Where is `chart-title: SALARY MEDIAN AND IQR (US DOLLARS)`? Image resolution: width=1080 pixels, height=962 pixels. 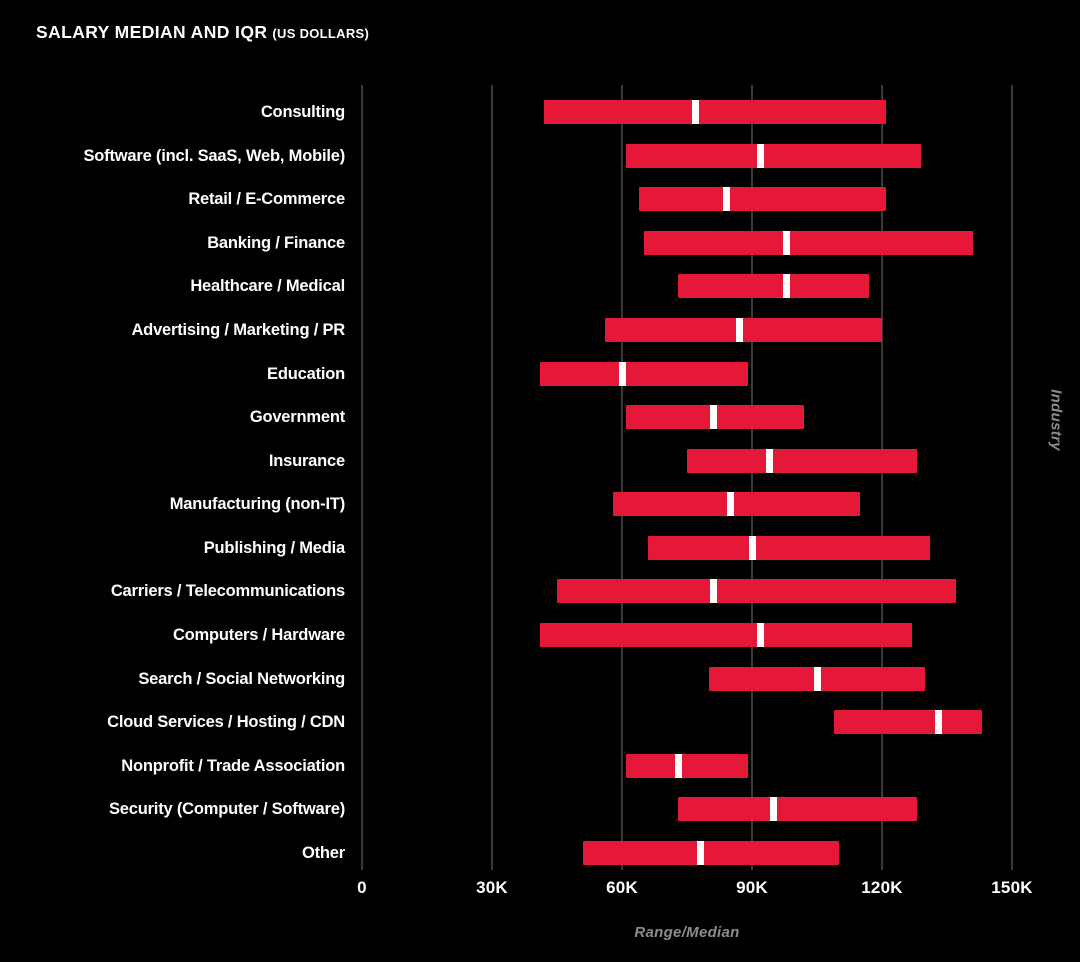
chart-title: SALARY MEDIAN AND IQR (US DOLLARS) is located at coordinates (202, 32).